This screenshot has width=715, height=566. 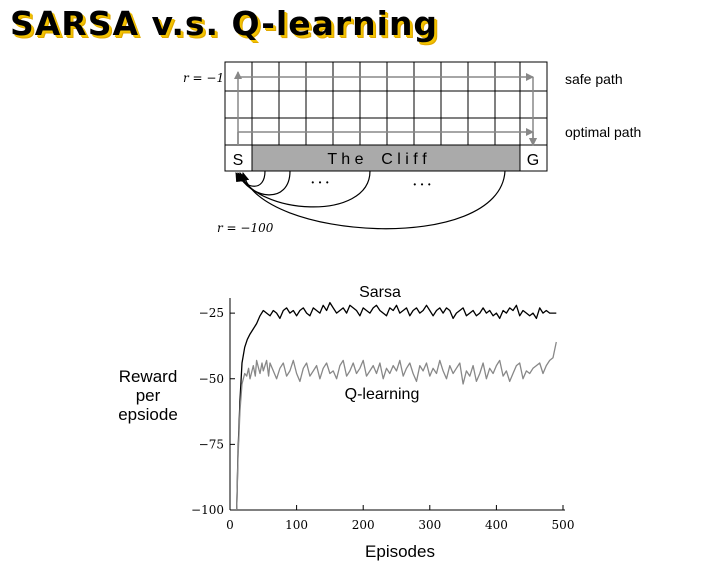 What do you see at coordinates (203, 78) in the screenshot?
I see `reward-step-label: r = −1` at bounding box center [203, 78].